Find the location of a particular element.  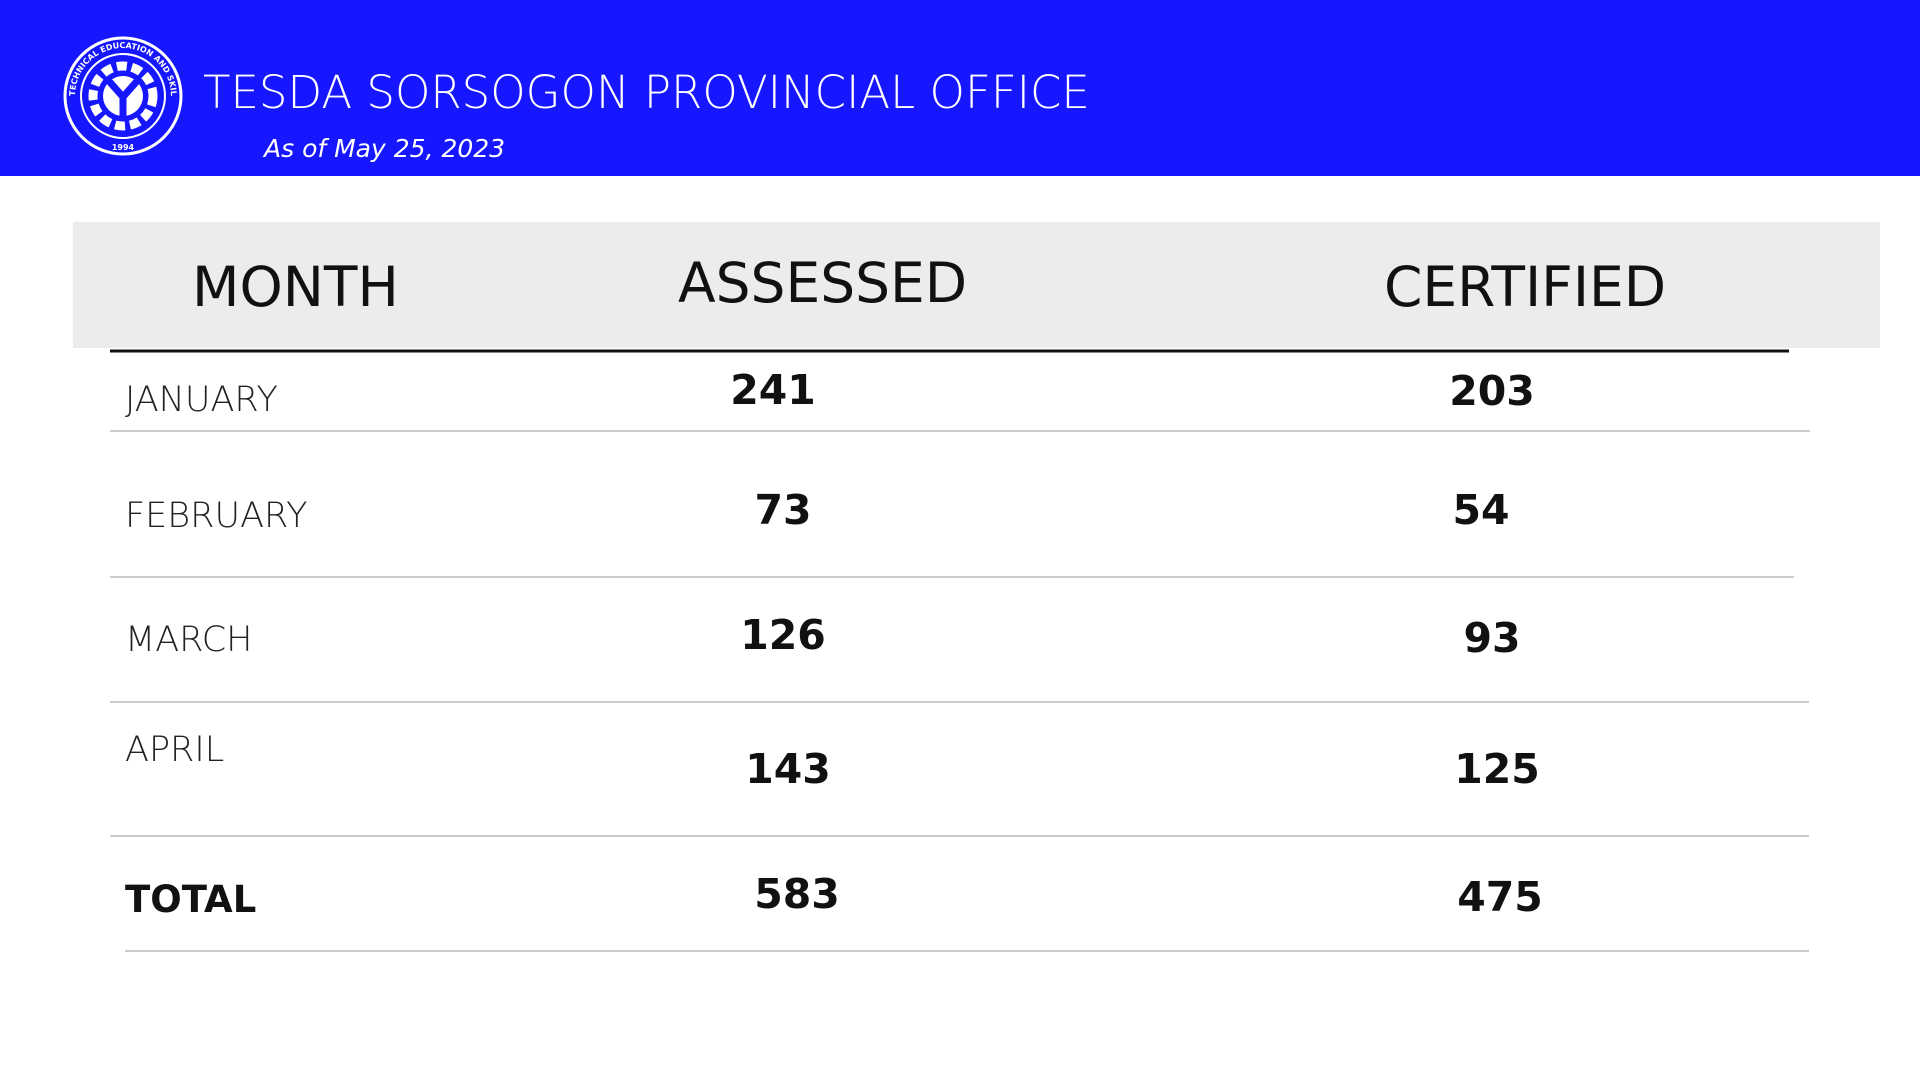

column-header: MONTH is located at coordinates (295, 287).